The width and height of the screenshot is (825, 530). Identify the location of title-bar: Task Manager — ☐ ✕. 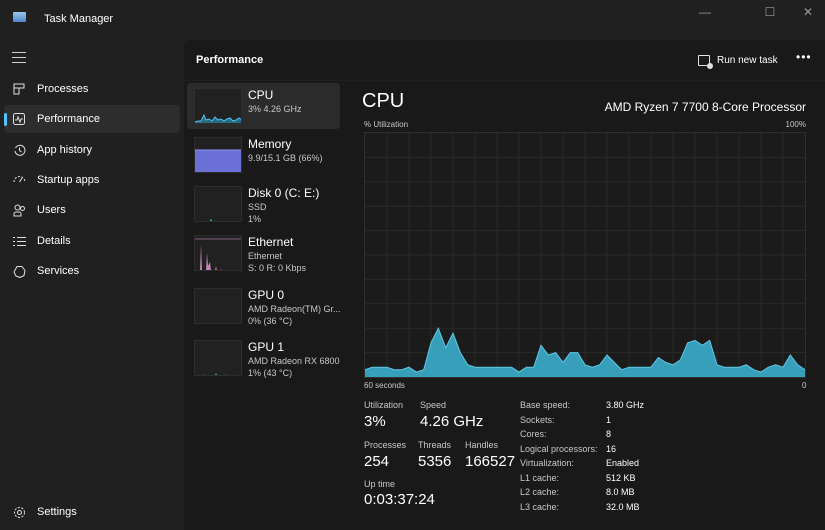
(412, 20).